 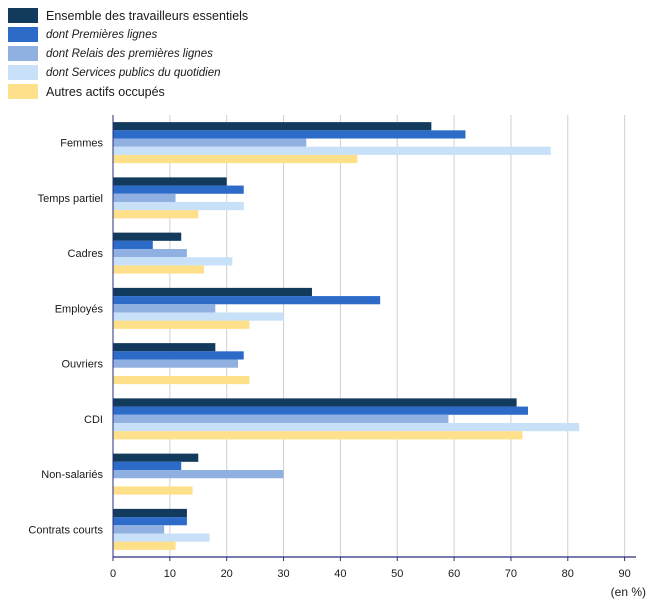 I want to click on legend-item: Autres actifs occupés, so click(x=128, y=91).